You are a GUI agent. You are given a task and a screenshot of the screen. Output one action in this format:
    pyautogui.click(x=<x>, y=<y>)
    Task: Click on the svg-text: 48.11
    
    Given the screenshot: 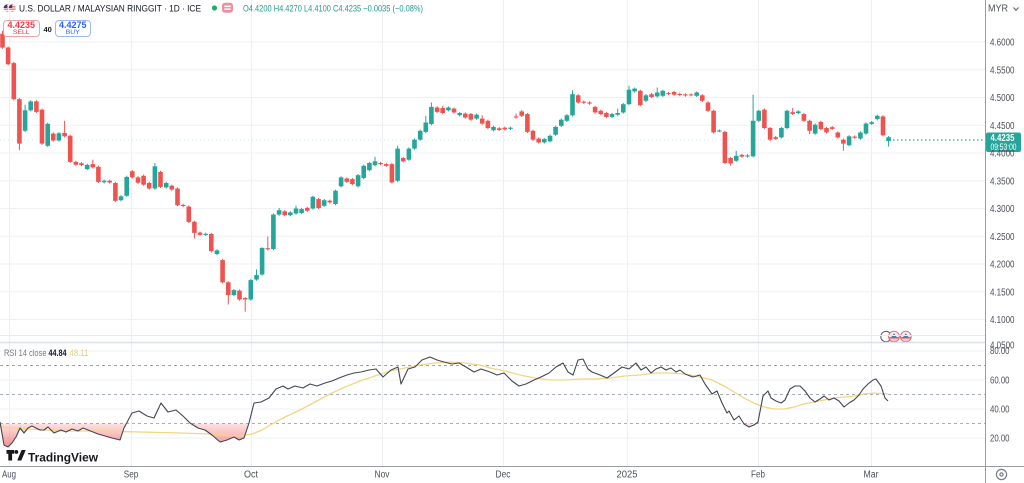 What is the action you would take?
    pyautogui.click(x=79, y=353)
    